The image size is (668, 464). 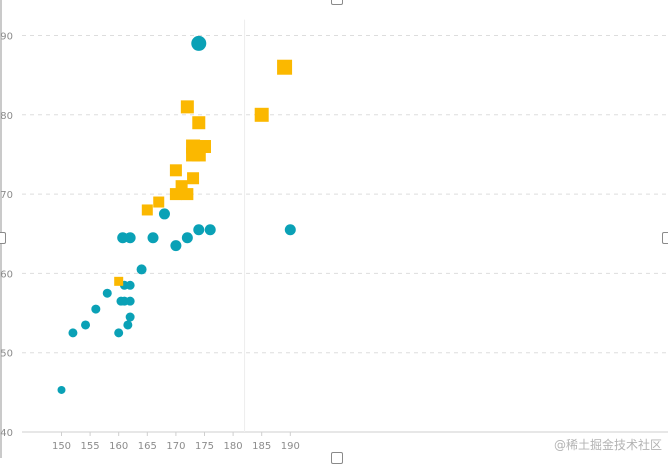 What do you see at coordinates (233, 446) in the screenshot?
I see `x-tick-label: 180` at bounding box center [233, 446].